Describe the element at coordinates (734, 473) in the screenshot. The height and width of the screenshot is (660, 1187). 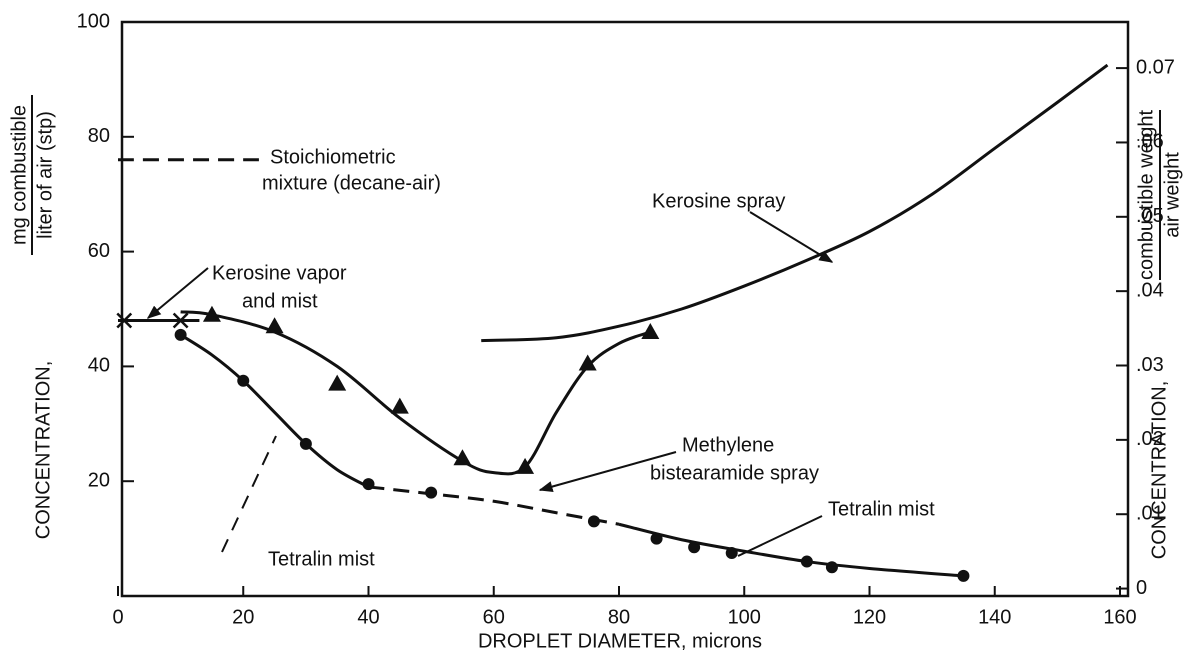
I see `annotation: bistearamide spray` at that location.